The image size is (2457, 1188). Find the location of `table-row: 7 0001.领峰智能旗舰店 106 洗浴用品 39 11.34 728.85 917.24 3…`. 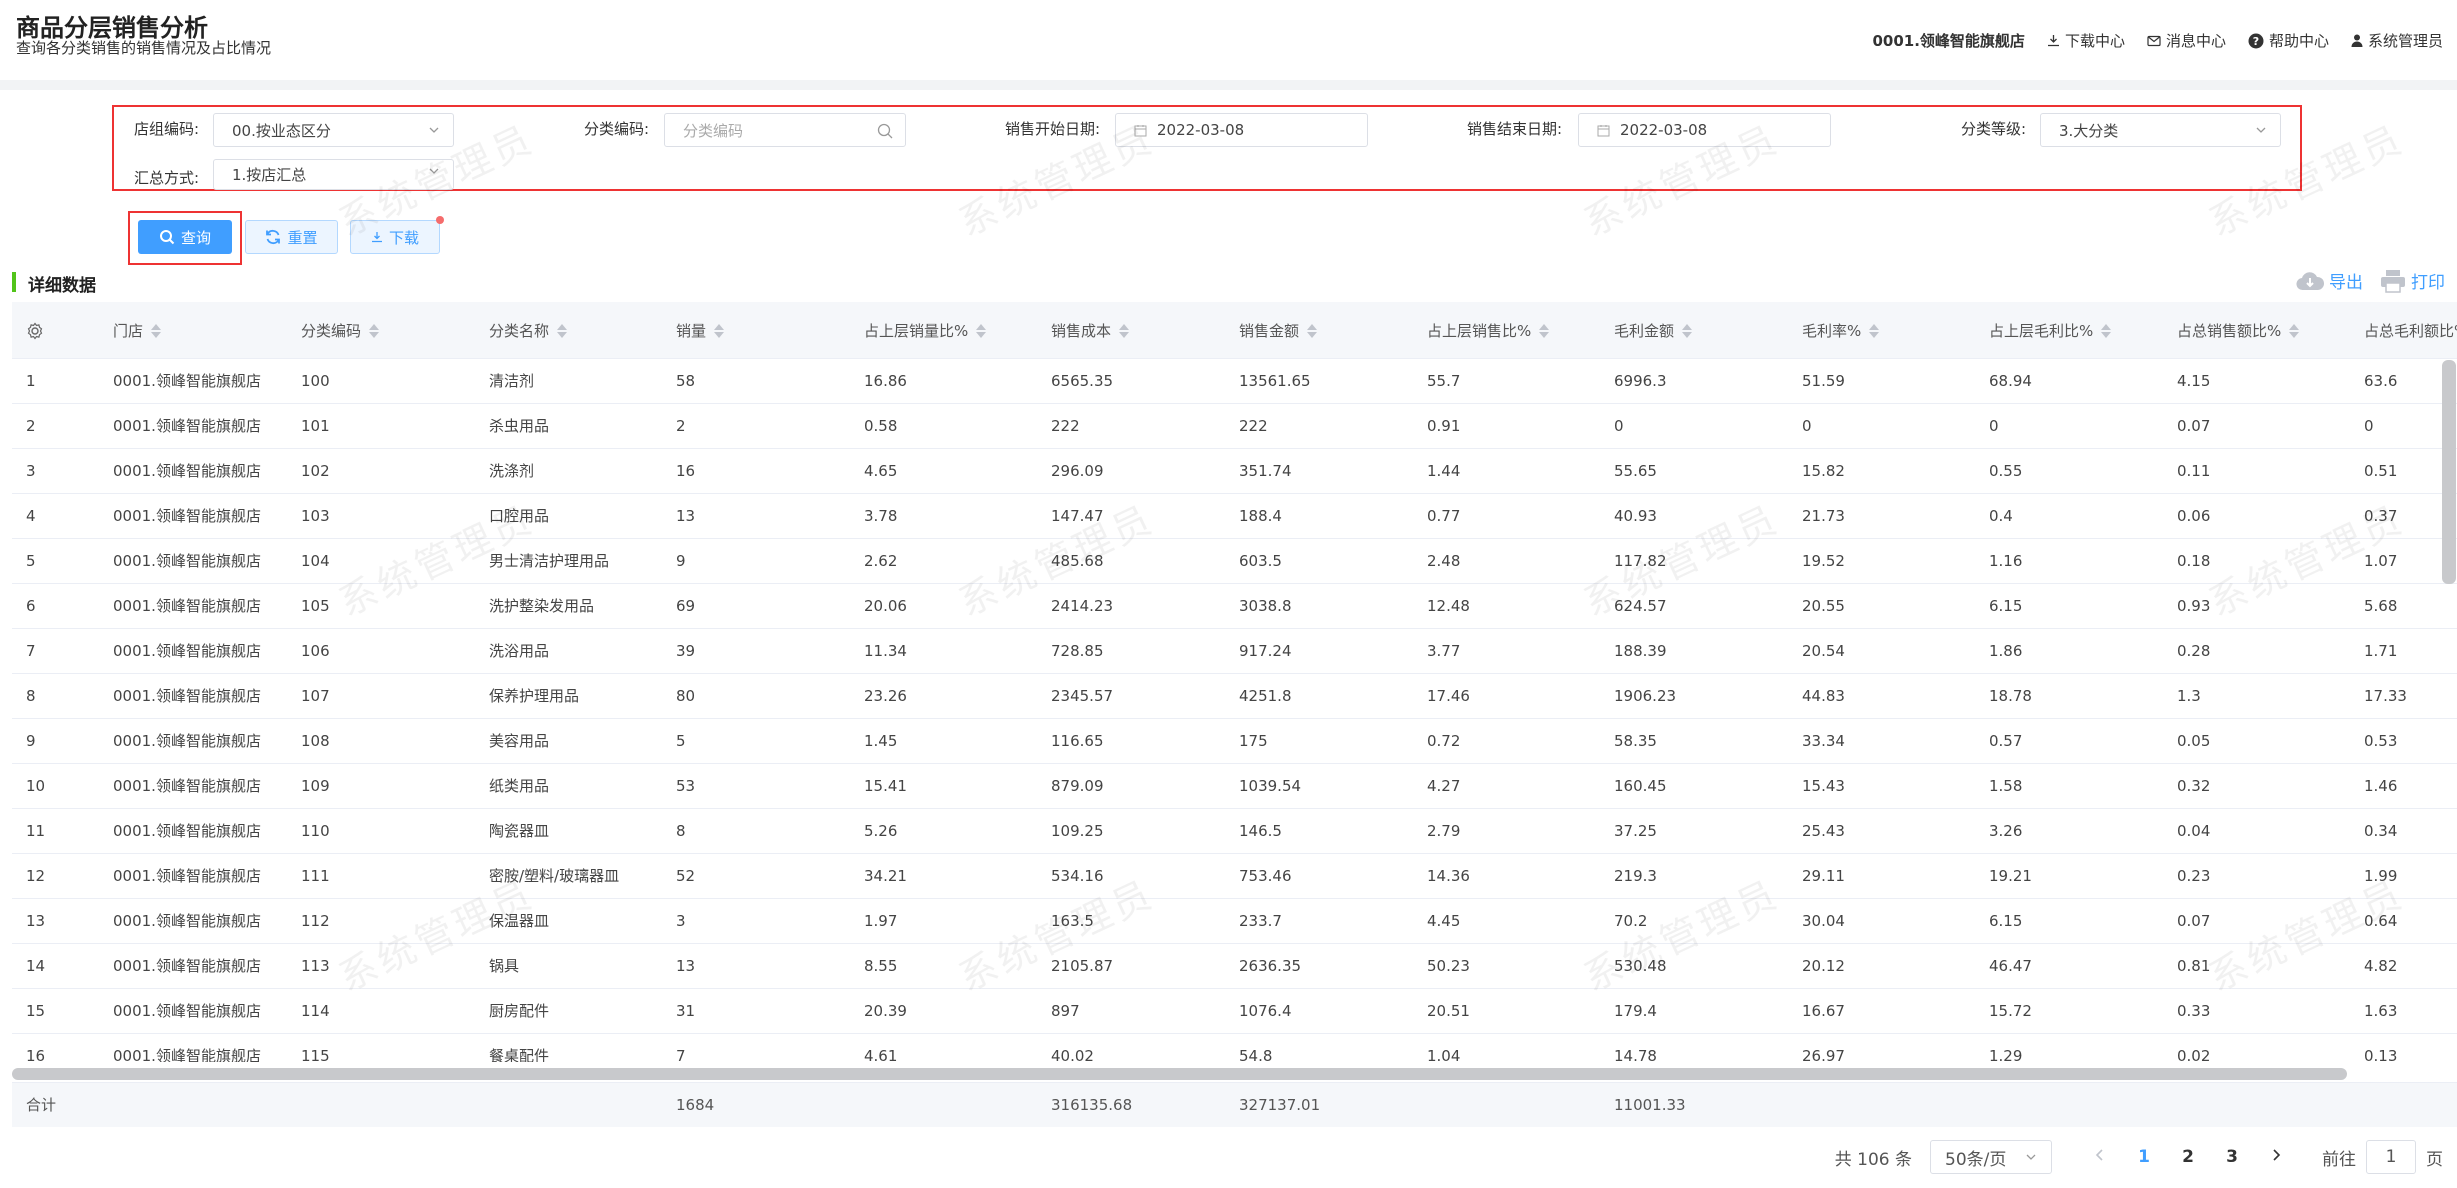

table-row: 7 0001.领峰智能旗舰店 106 洗浴用品 39 11.34 728.85 917.24 3… is located at coordinates (1234, 651).